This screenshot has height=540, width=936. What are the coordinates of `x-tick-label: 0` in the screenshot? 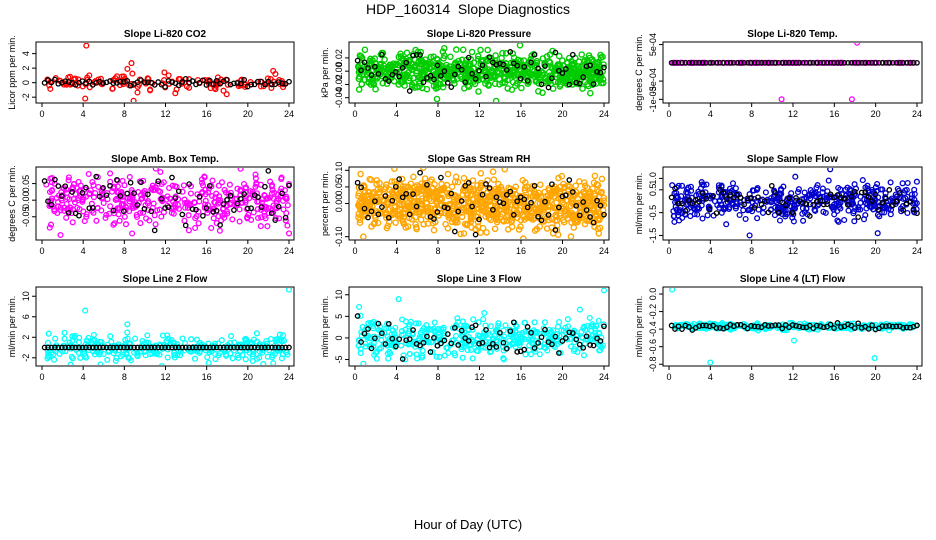 It's located at (668, 377).